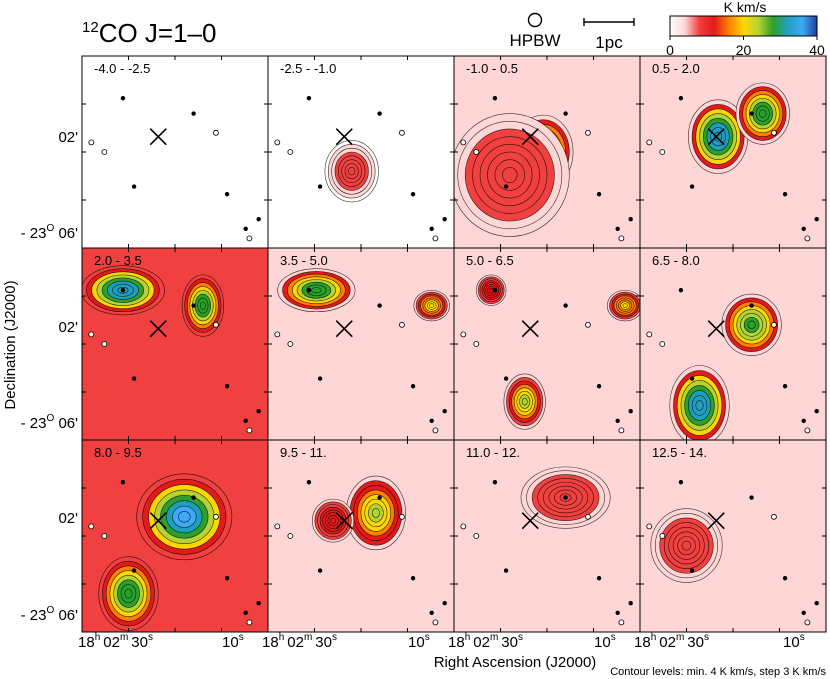  I want to click on panel-velocity-range: 12.5 - 14., so click(679, 452).